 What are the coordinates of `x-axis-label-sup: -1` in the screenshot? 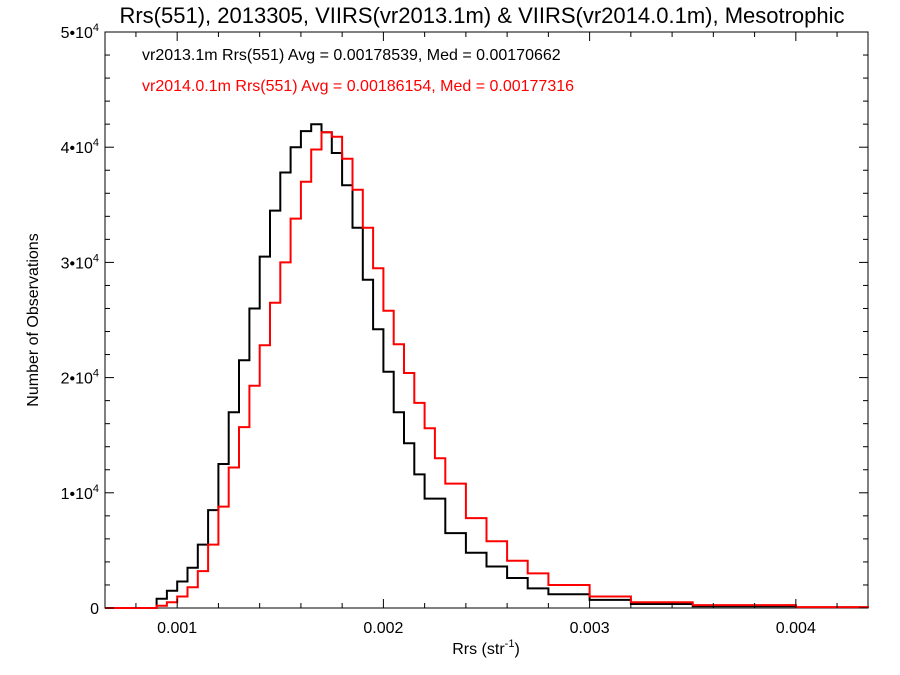 It's located at (510, 644).